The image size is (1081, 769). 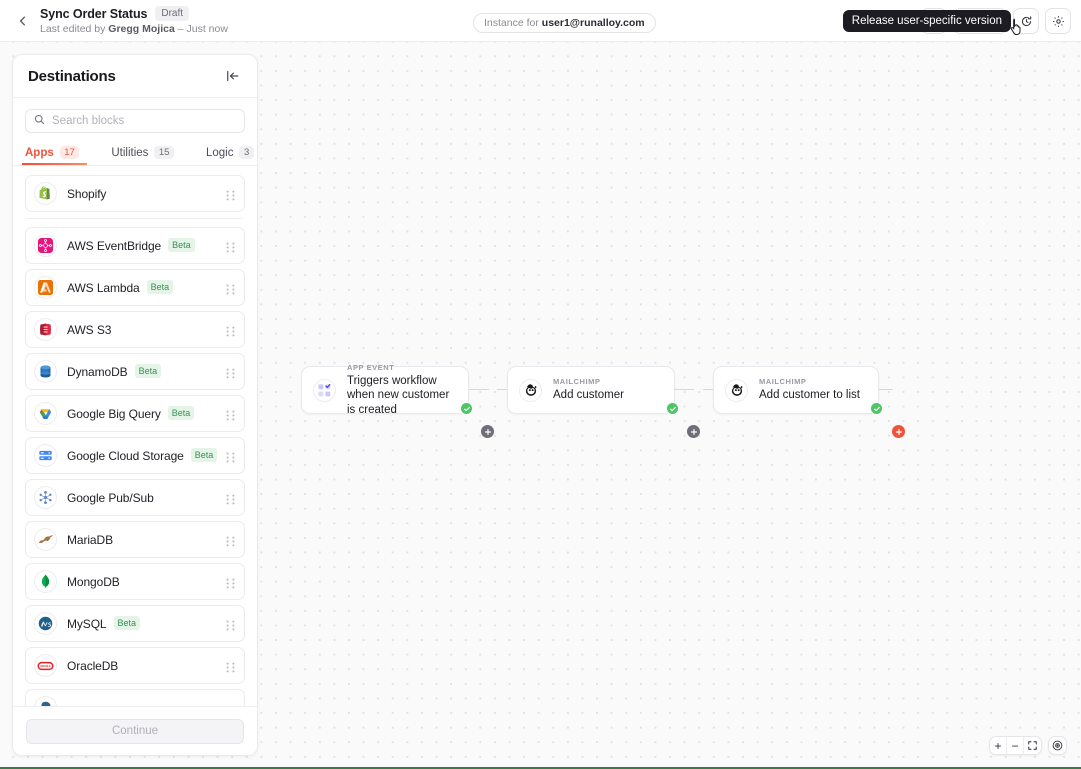 I want to click on block-item-mysql: MySQL Beta, so click(x=135, y=624).